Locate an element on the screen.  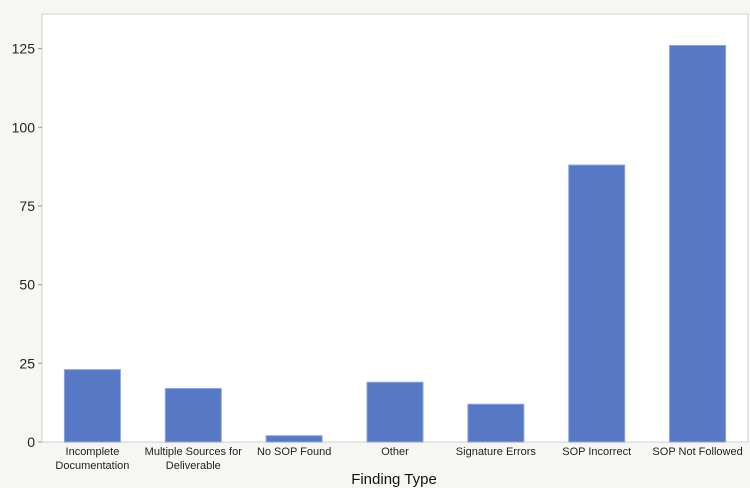
y-tick-label: 125 is located at coordinates (24, 49).